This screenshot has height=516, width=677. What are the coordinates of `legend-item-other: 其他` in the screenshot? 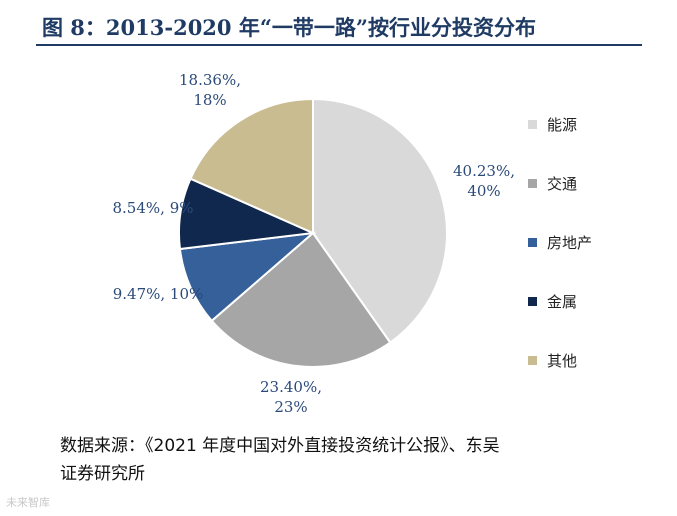 It's located at (552, 360).